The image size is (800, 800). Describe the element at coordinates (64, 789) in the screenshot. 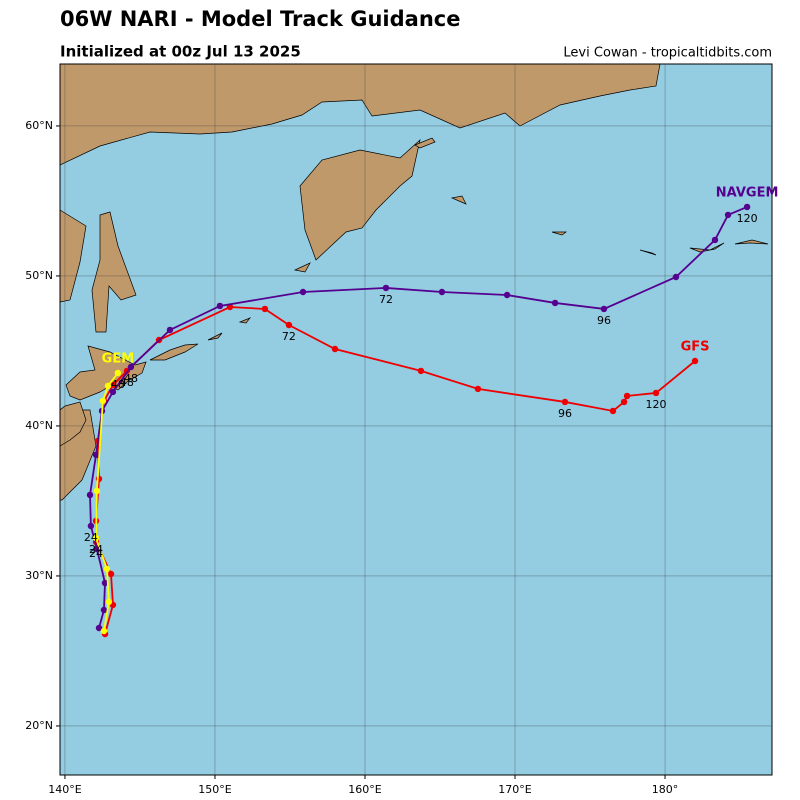

I see `lon-tick-label: 140°E` at that location.